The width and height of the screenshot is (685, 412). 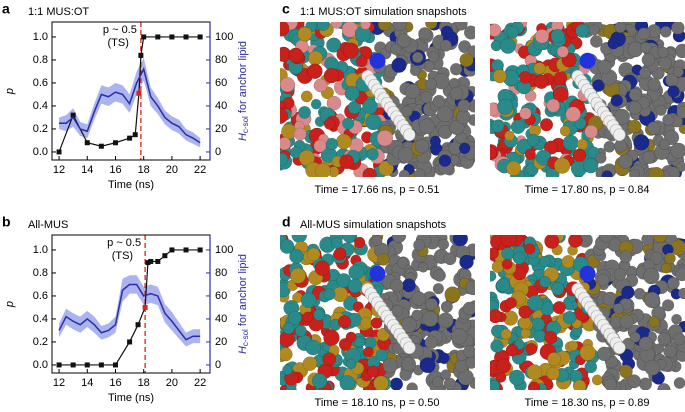 What do you see at coordinates (40, 342) in the screenshot?
I see `y-tick-label: 0.2` at bounding box center [40, 342].